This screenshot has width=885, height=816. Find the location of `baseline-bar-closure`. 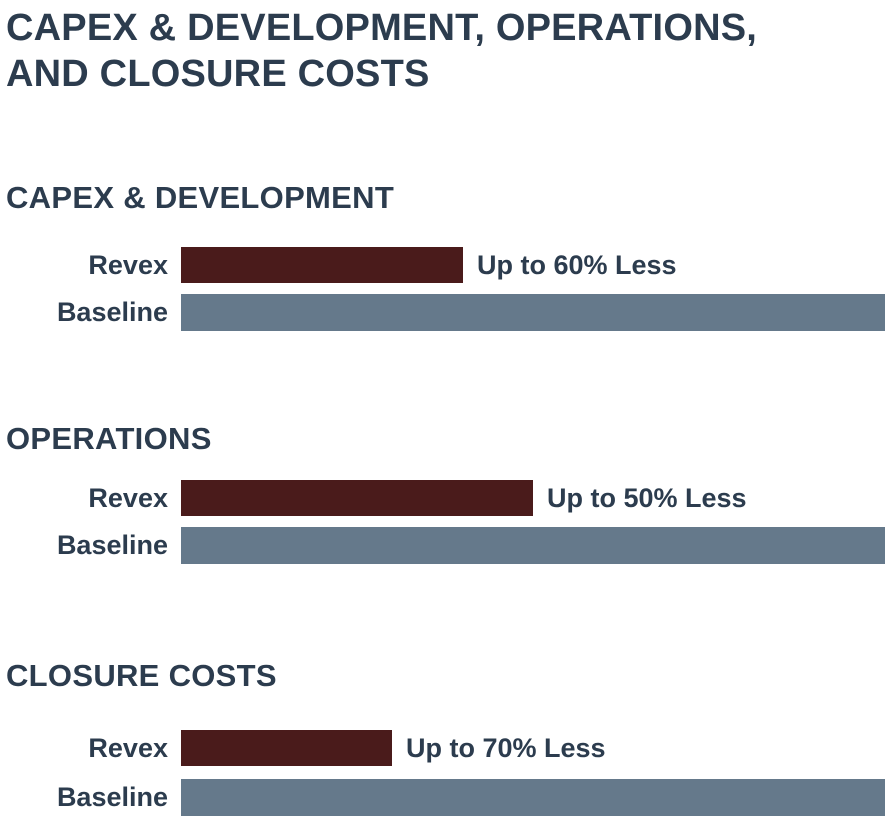

baseline-bar-closure is located at coordinates (533, 797).